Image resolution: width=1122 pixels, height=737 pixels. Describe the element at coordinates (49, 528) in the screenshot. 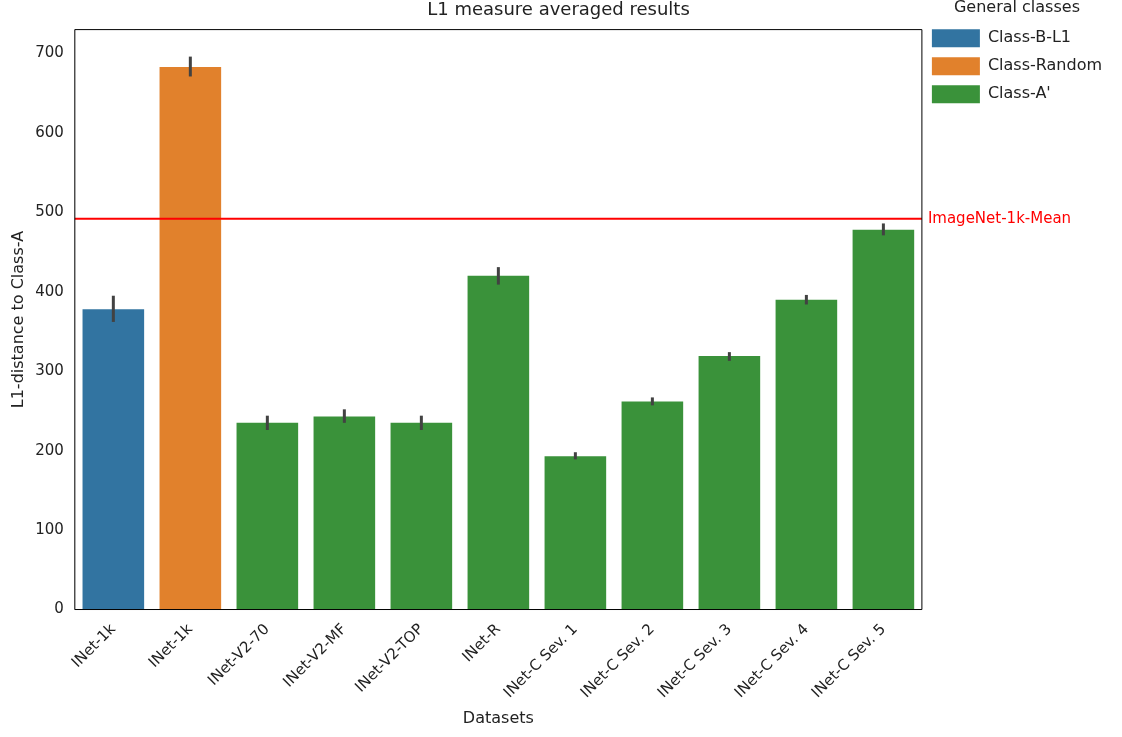

I see `y-tick-label: 100` at that location.